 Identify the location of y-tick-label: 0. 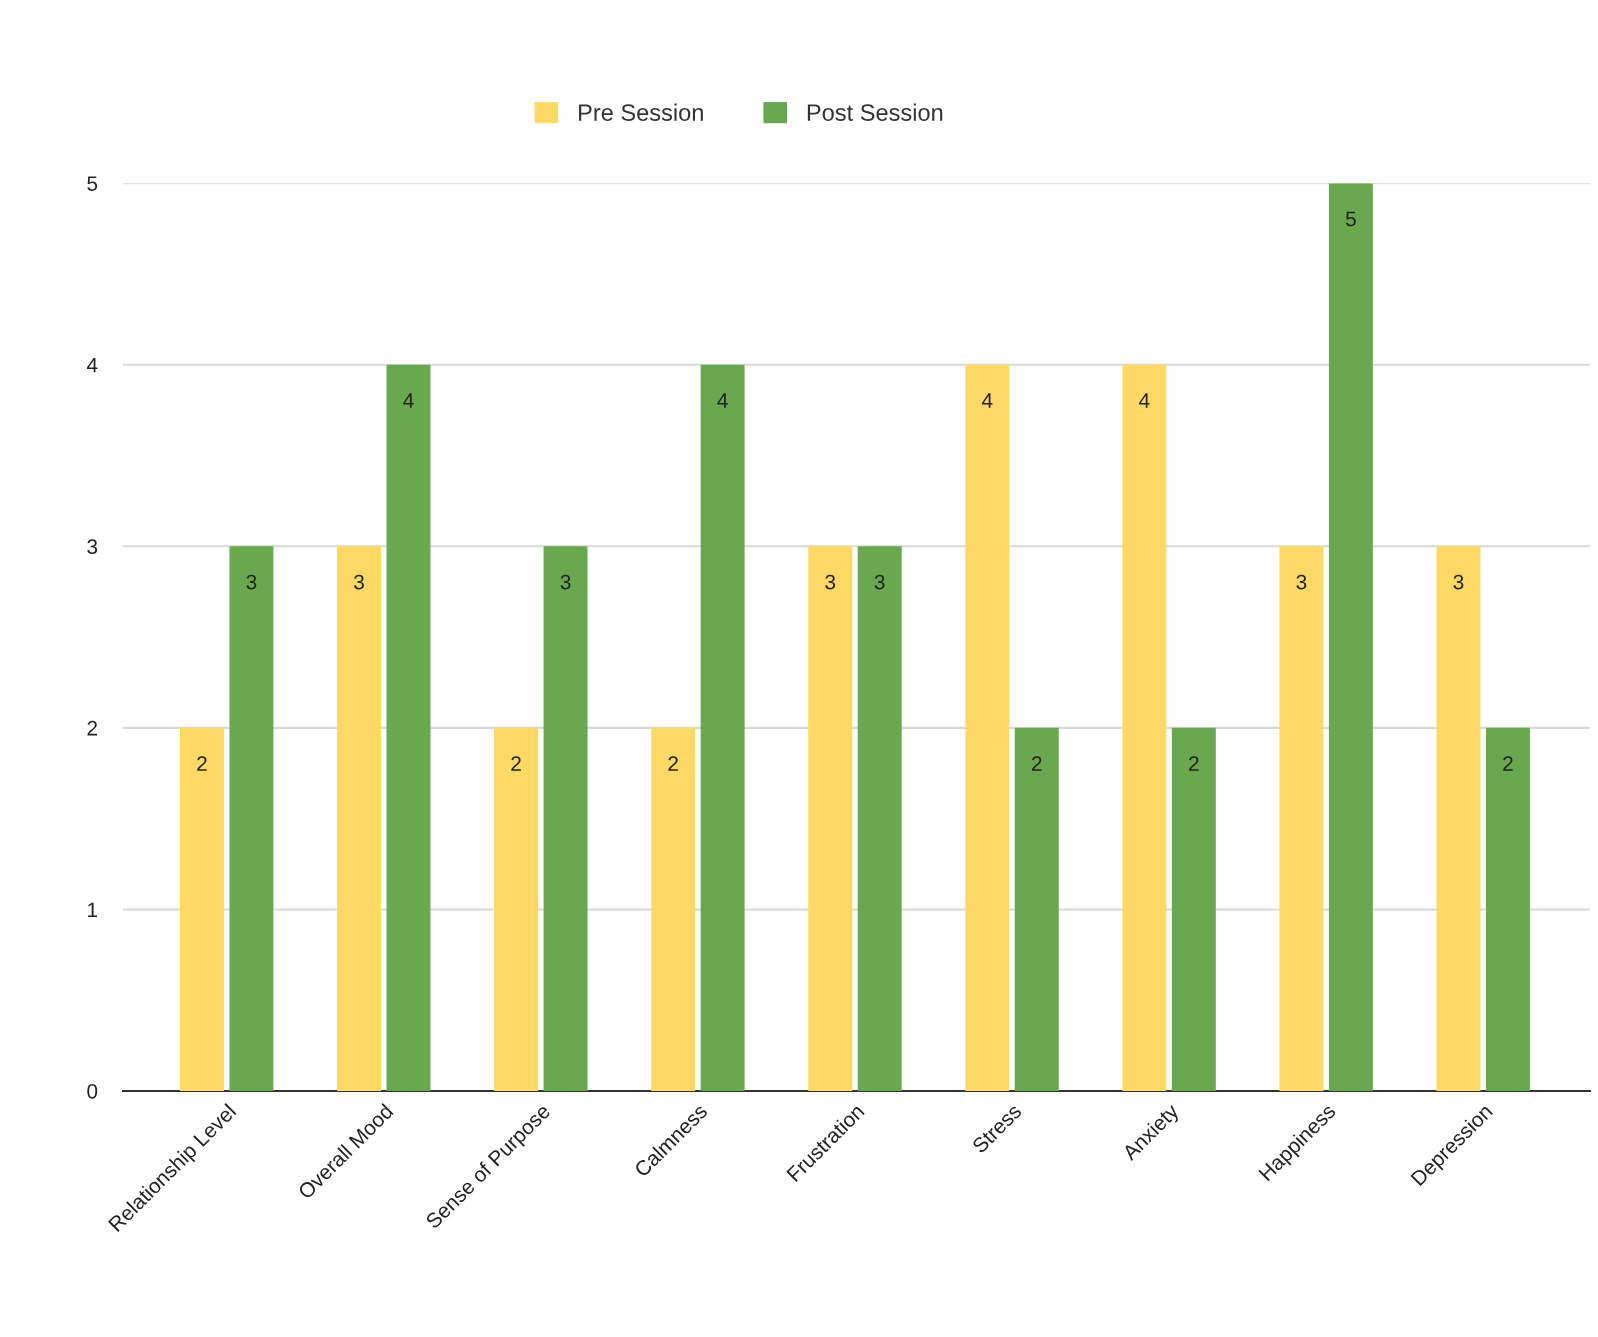
(92, 1091).